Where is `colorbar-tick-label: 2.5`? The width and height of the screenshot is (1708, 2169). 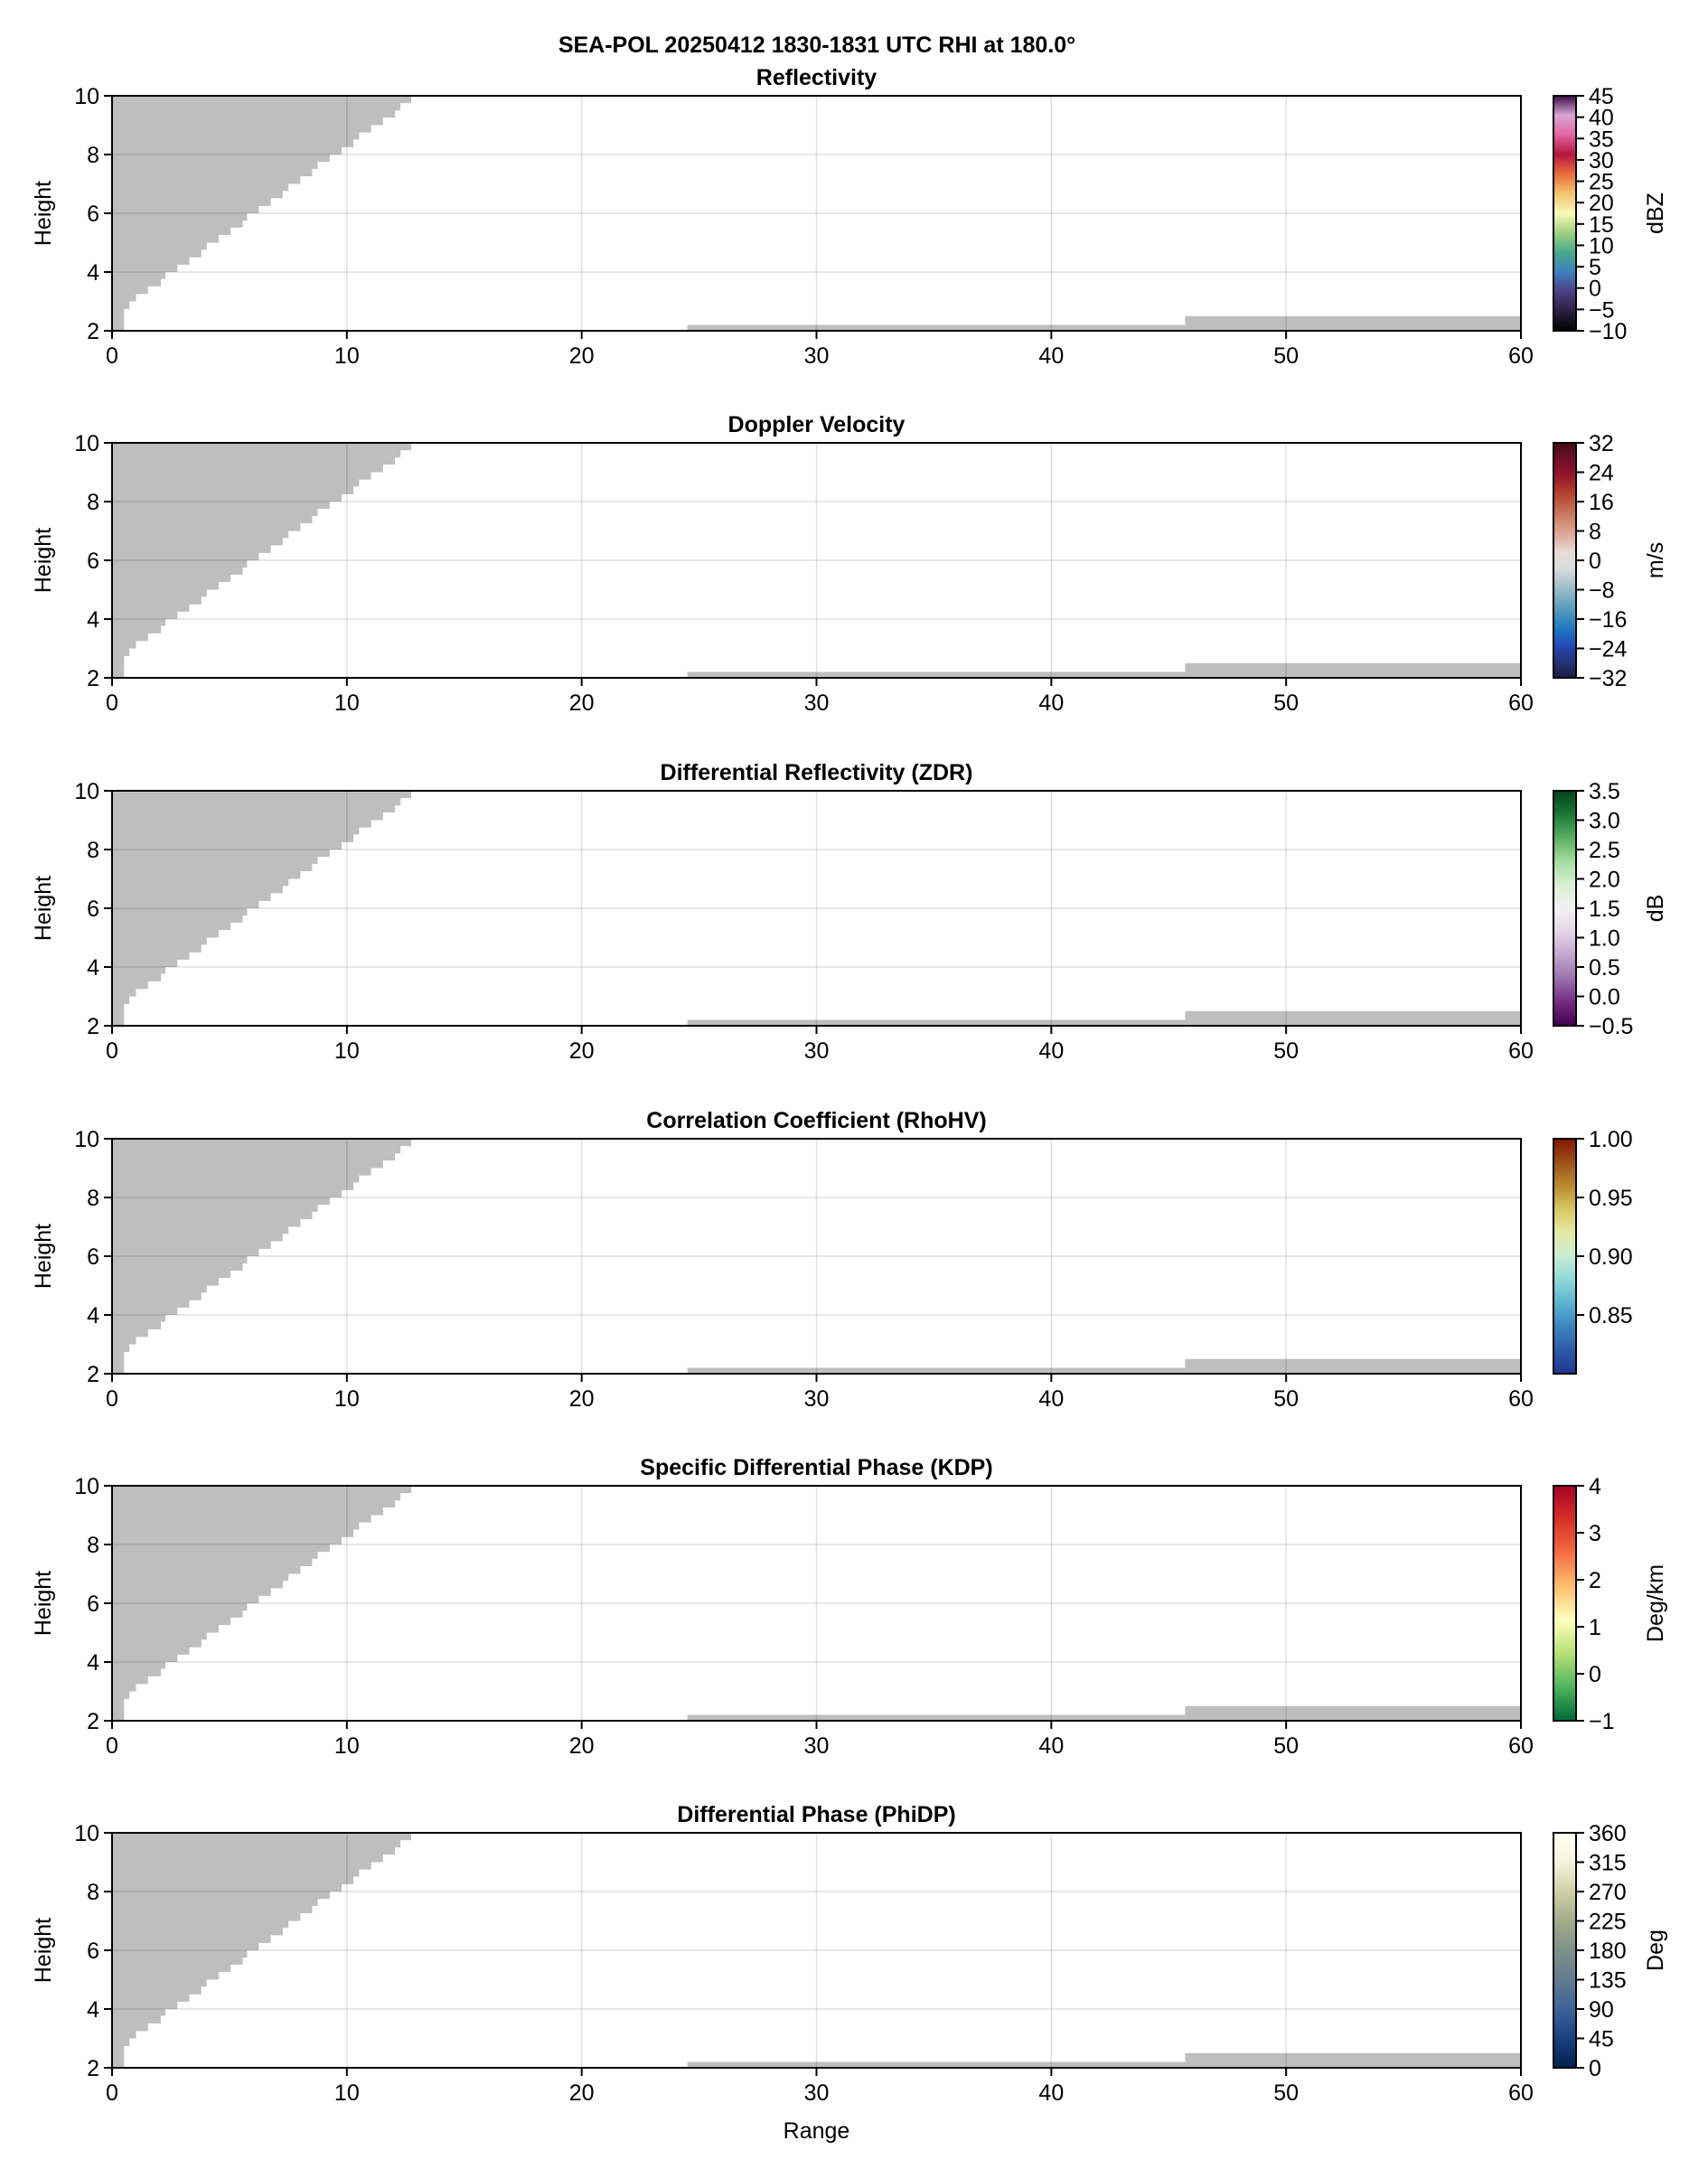 colorbar-tick-label: 2.5 is located at coordinates (1604, 851).